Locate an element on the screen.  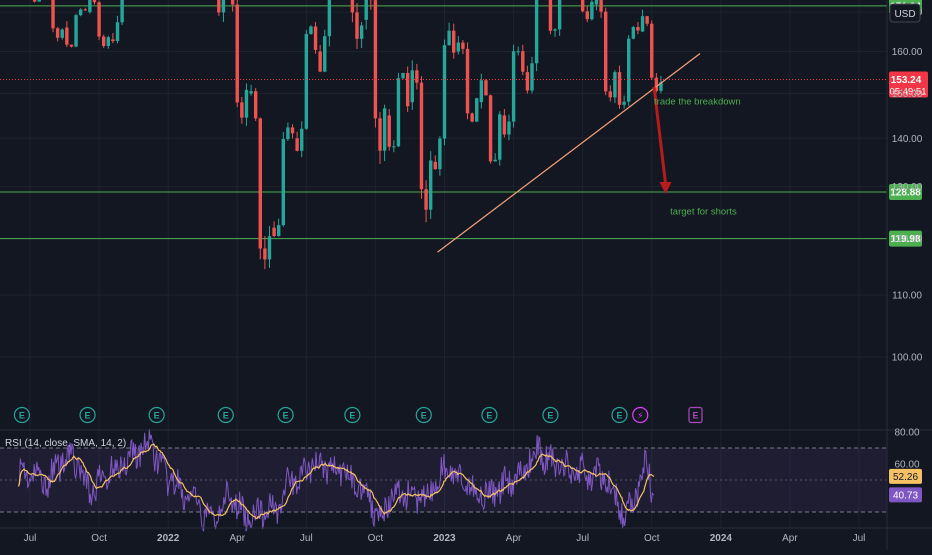
price-tick-label: 100.00 is located at coordinates (907, 357).